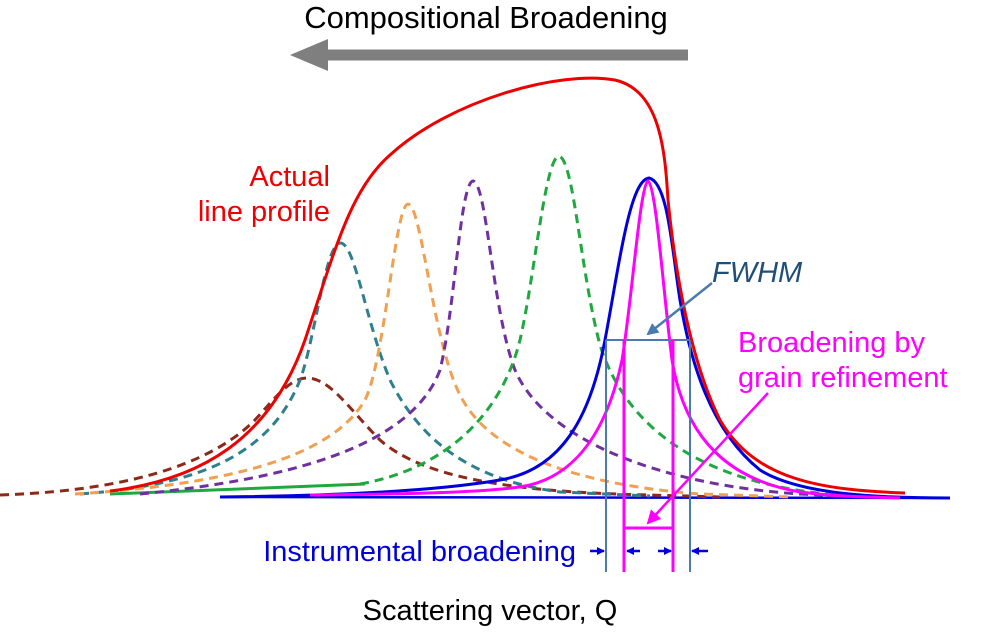  Describe the element at coordinates (832, 343) in the screenshot. I see `grain-label-line1: Broadening by` at that location.